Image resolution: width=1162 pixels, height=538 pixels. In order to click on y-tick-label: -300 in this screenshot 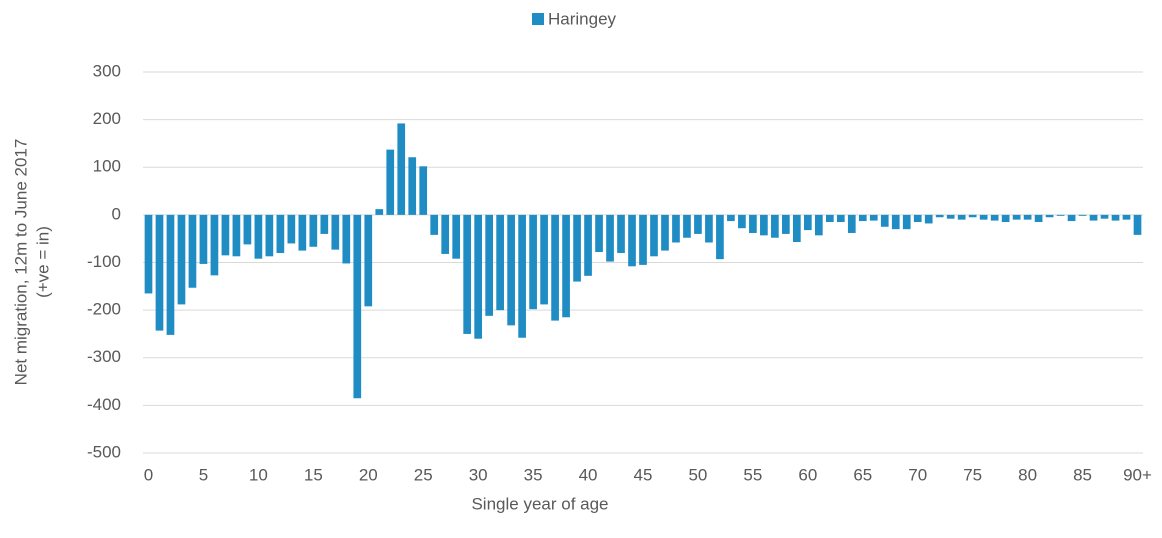, I will do `click(104, 356)`.